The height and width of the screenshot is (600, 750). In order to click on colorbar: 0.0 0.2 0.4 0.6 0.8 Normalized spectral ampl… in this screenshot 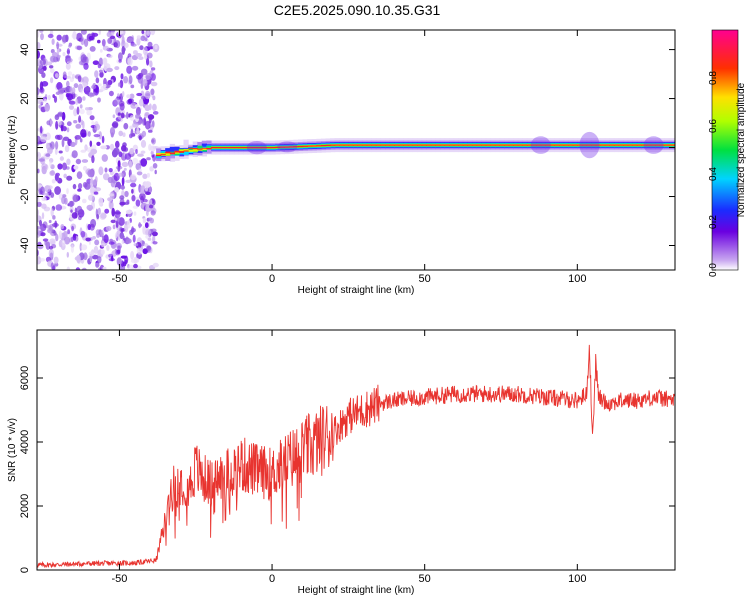, I will do `click(727, 153)`.